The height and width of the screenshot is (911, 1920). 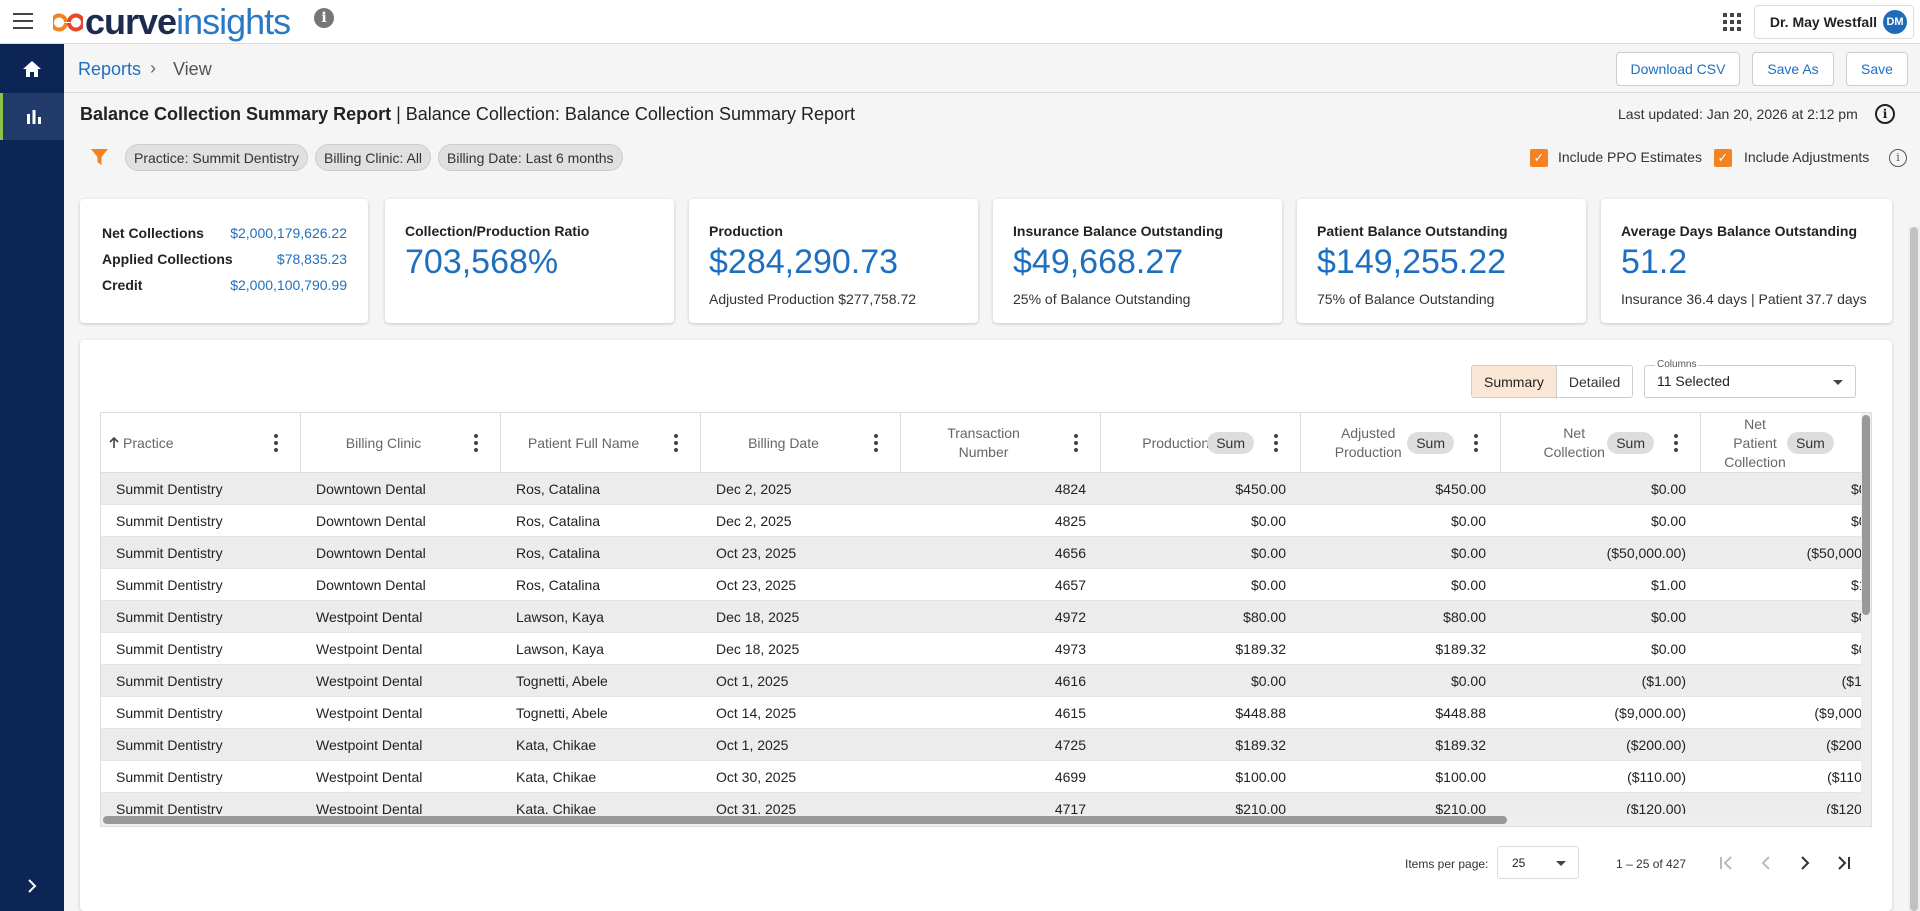 I want to click on column-header-label: Production, so click(x=1176, y=443).